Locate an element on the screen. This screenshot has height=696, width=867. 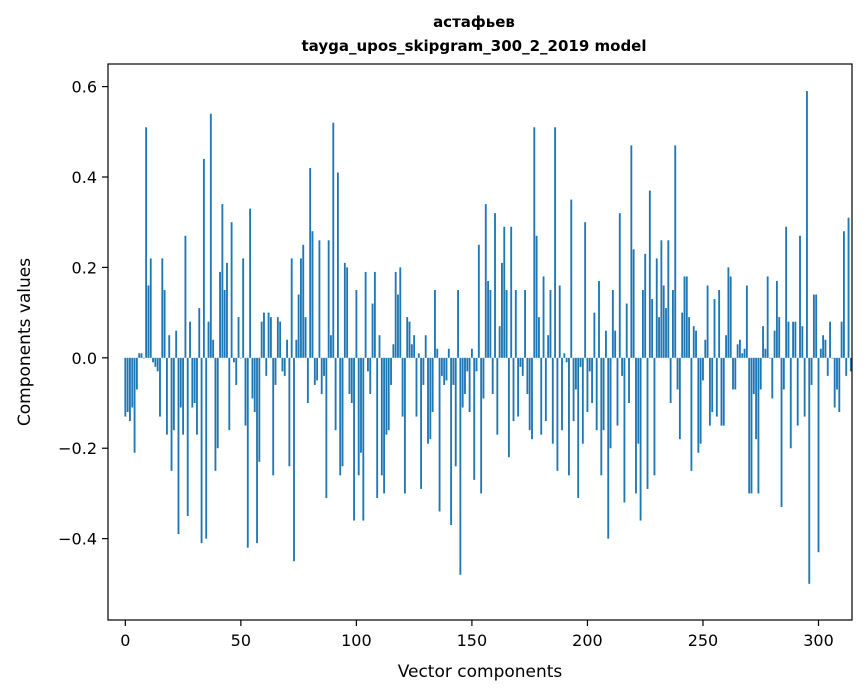
x-tick-label-0: 0 is located at coordinates (125, 640).